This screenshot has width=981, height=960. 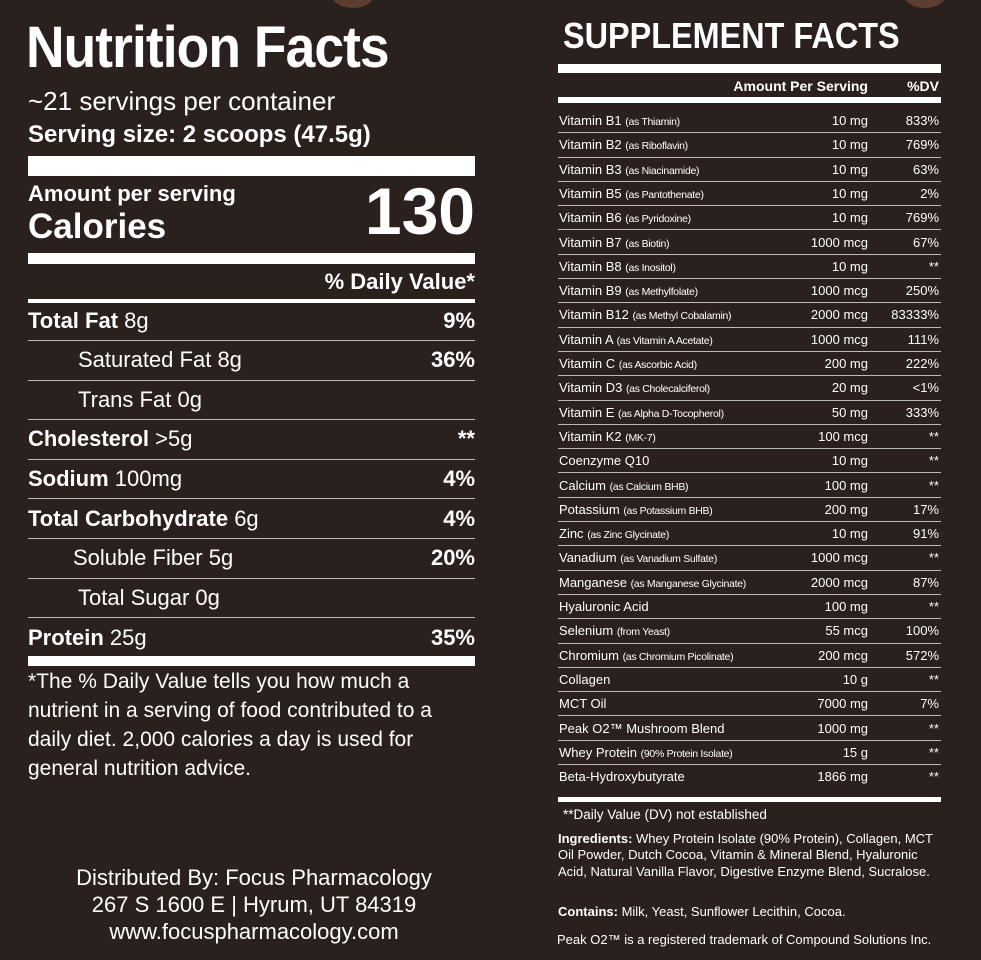 I want to click on supplement-name: Beta-Hydroxybutyrate, so click(x=622, y=777).